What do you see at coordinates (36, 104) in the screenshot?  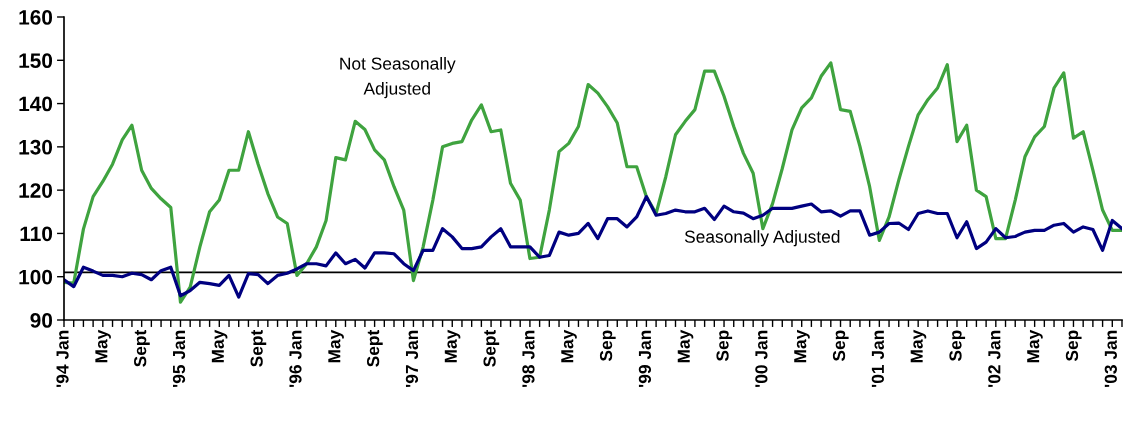 I see `y-tick-label: 140` at bounding box center [36, 104].